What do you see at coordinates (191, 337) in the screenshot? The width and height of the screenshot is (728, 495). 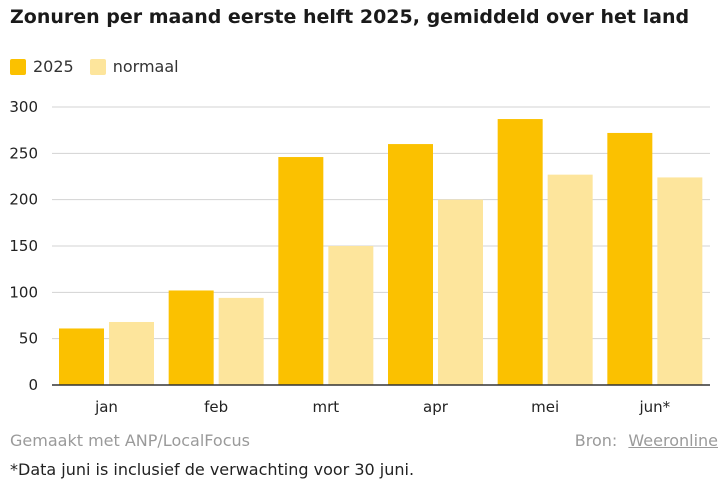 I see `bar-2025-feb` at bounding box center [191, 337].